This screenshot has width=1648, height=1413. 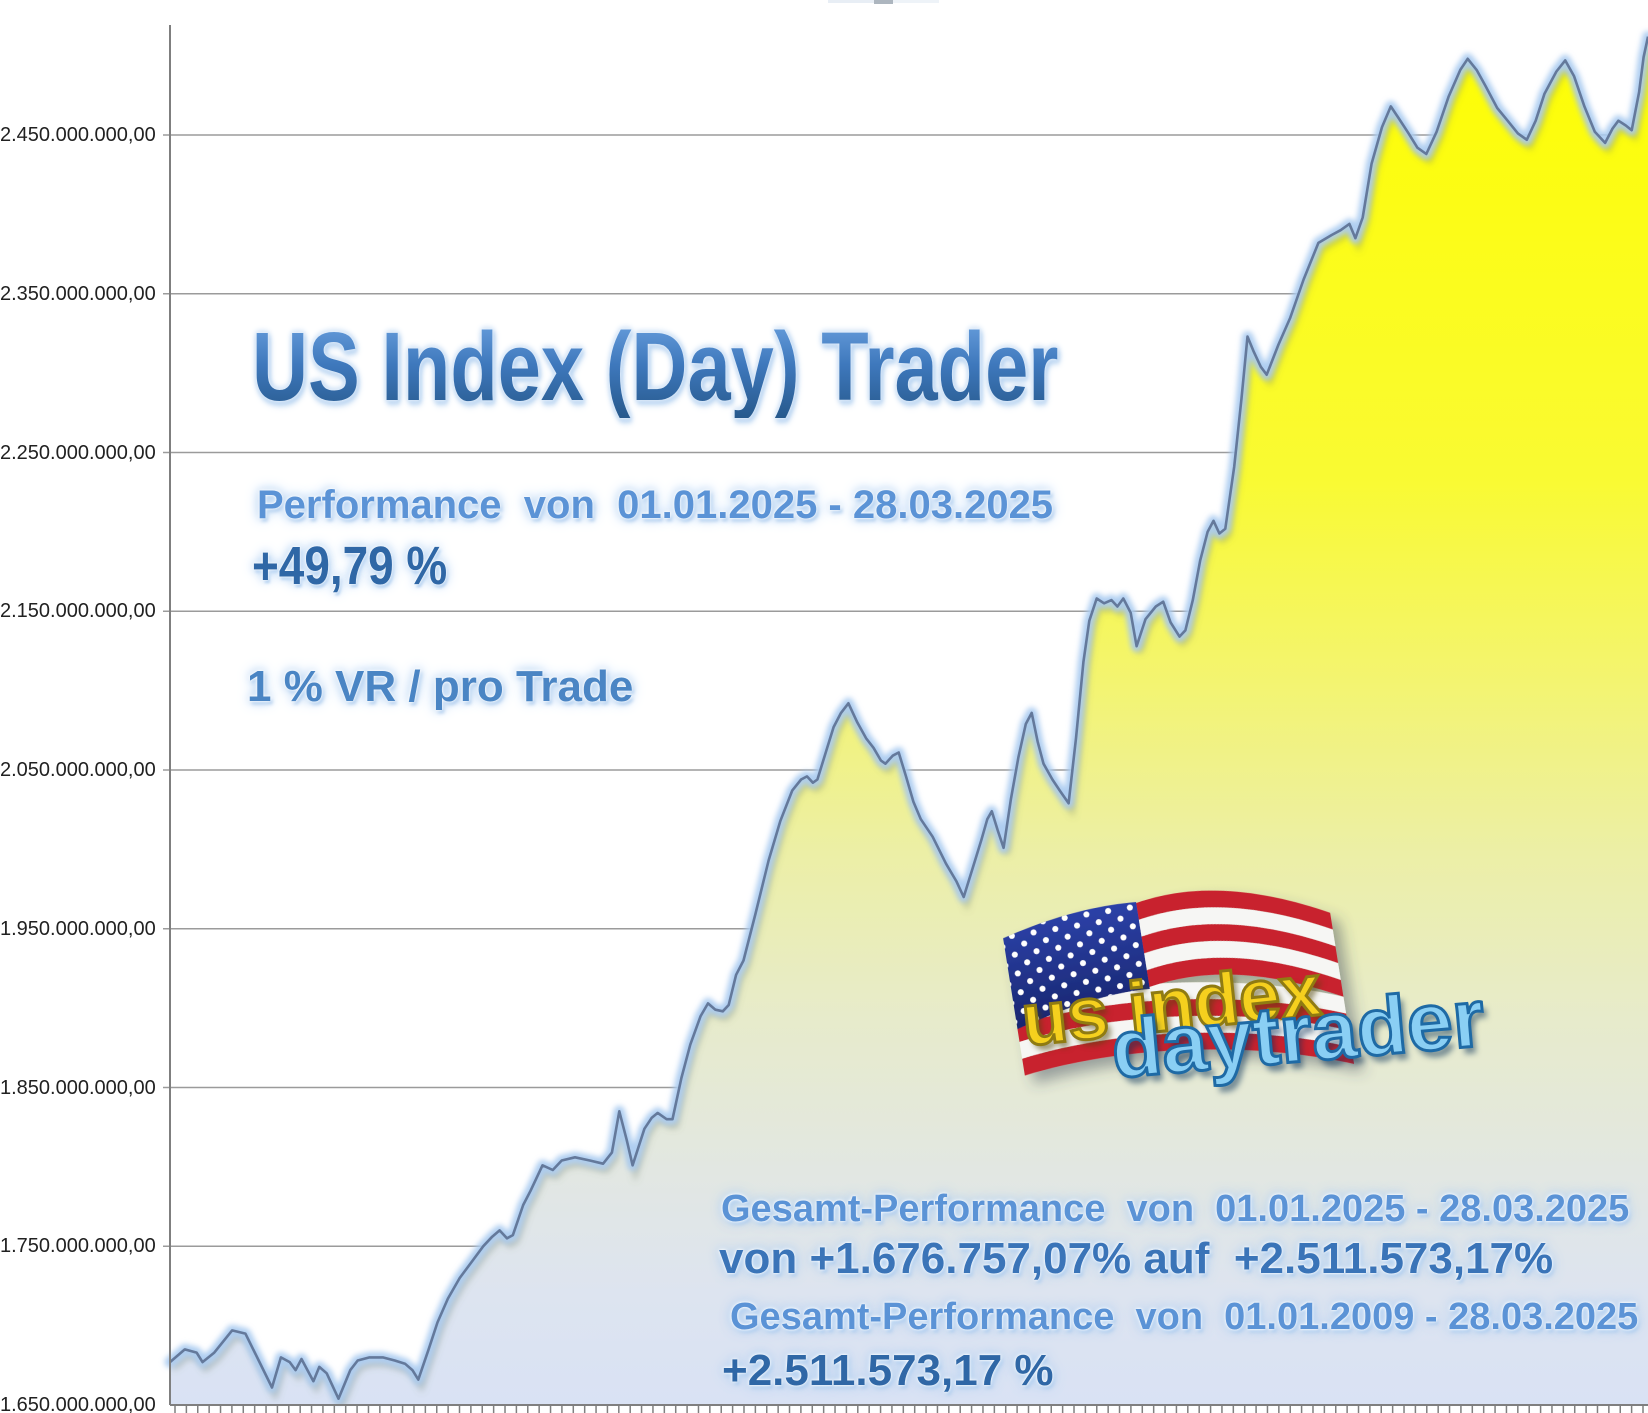 What do you see at coordinates (78, 1403) in the screenshot?
I see `y-axis-label: 1.650.000.000,00` at bounding box center [78, 1403].